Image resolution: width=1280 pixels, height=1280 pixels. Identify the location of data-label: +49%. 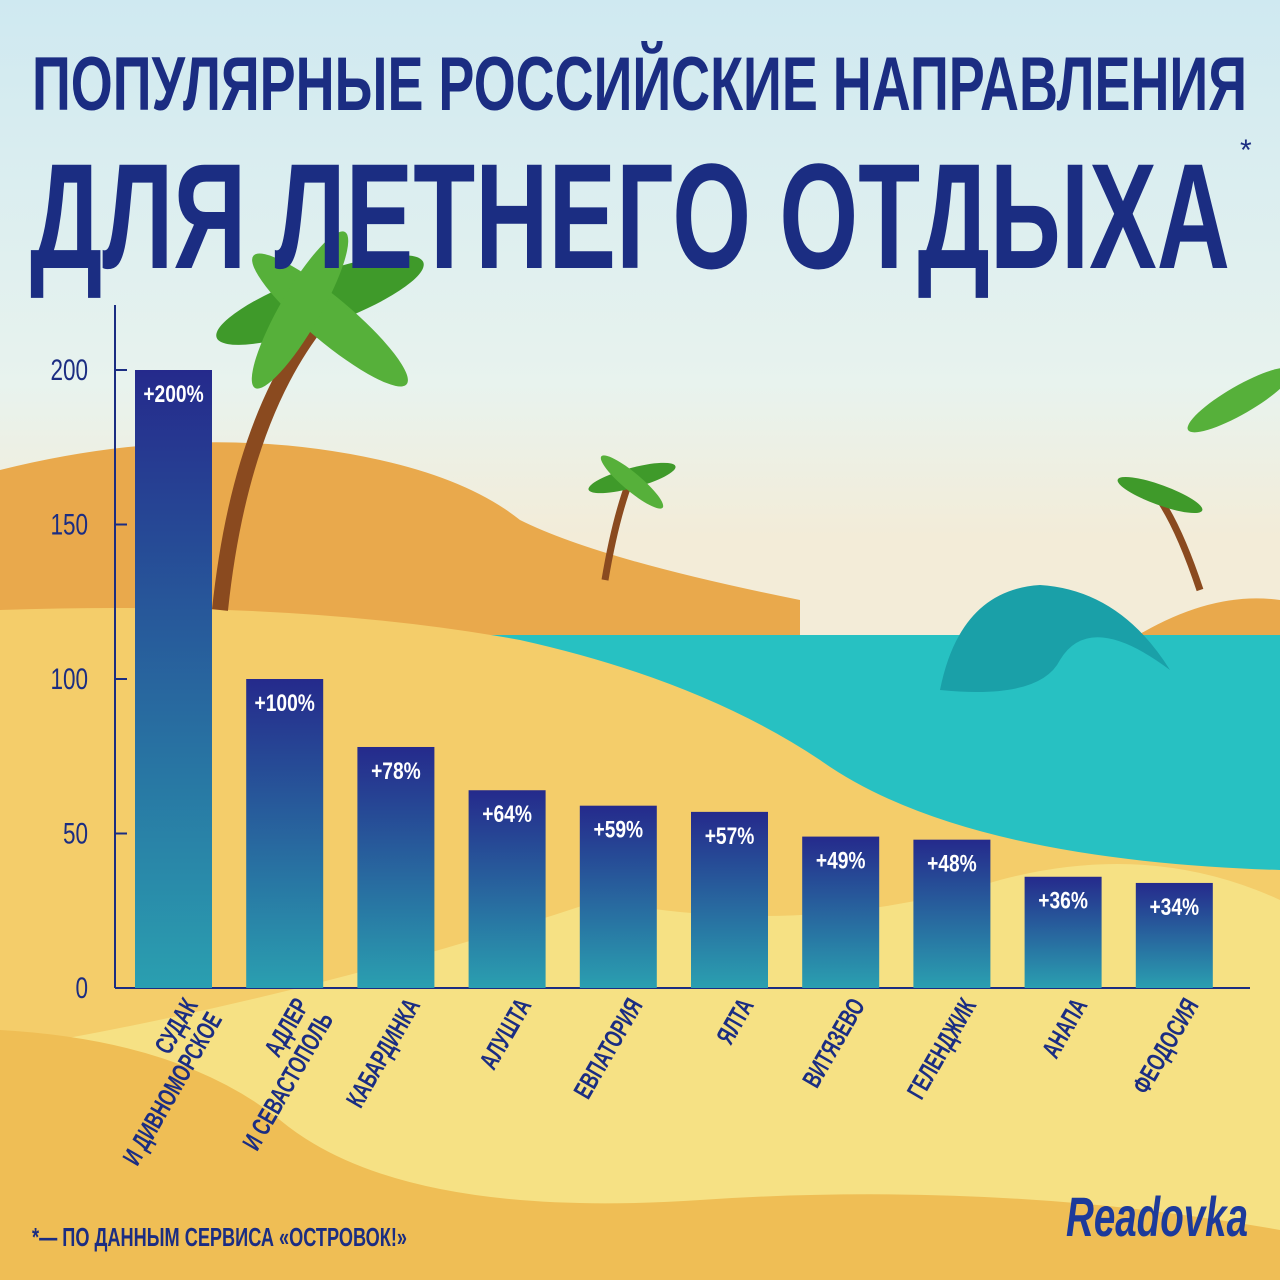
(841, 861).